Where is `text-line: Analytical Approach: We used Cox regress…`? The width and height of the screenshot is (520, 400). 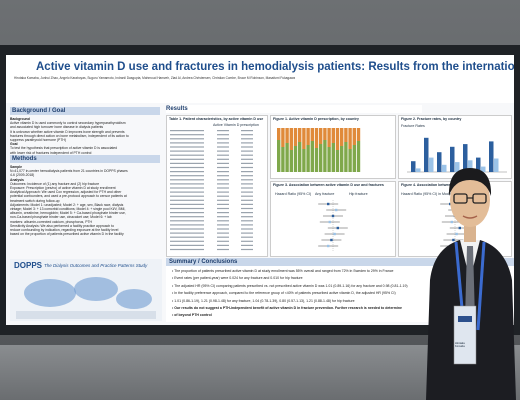
text-line: Analytical Approach: We used Cox regress… is located at coordinates (66, 192).